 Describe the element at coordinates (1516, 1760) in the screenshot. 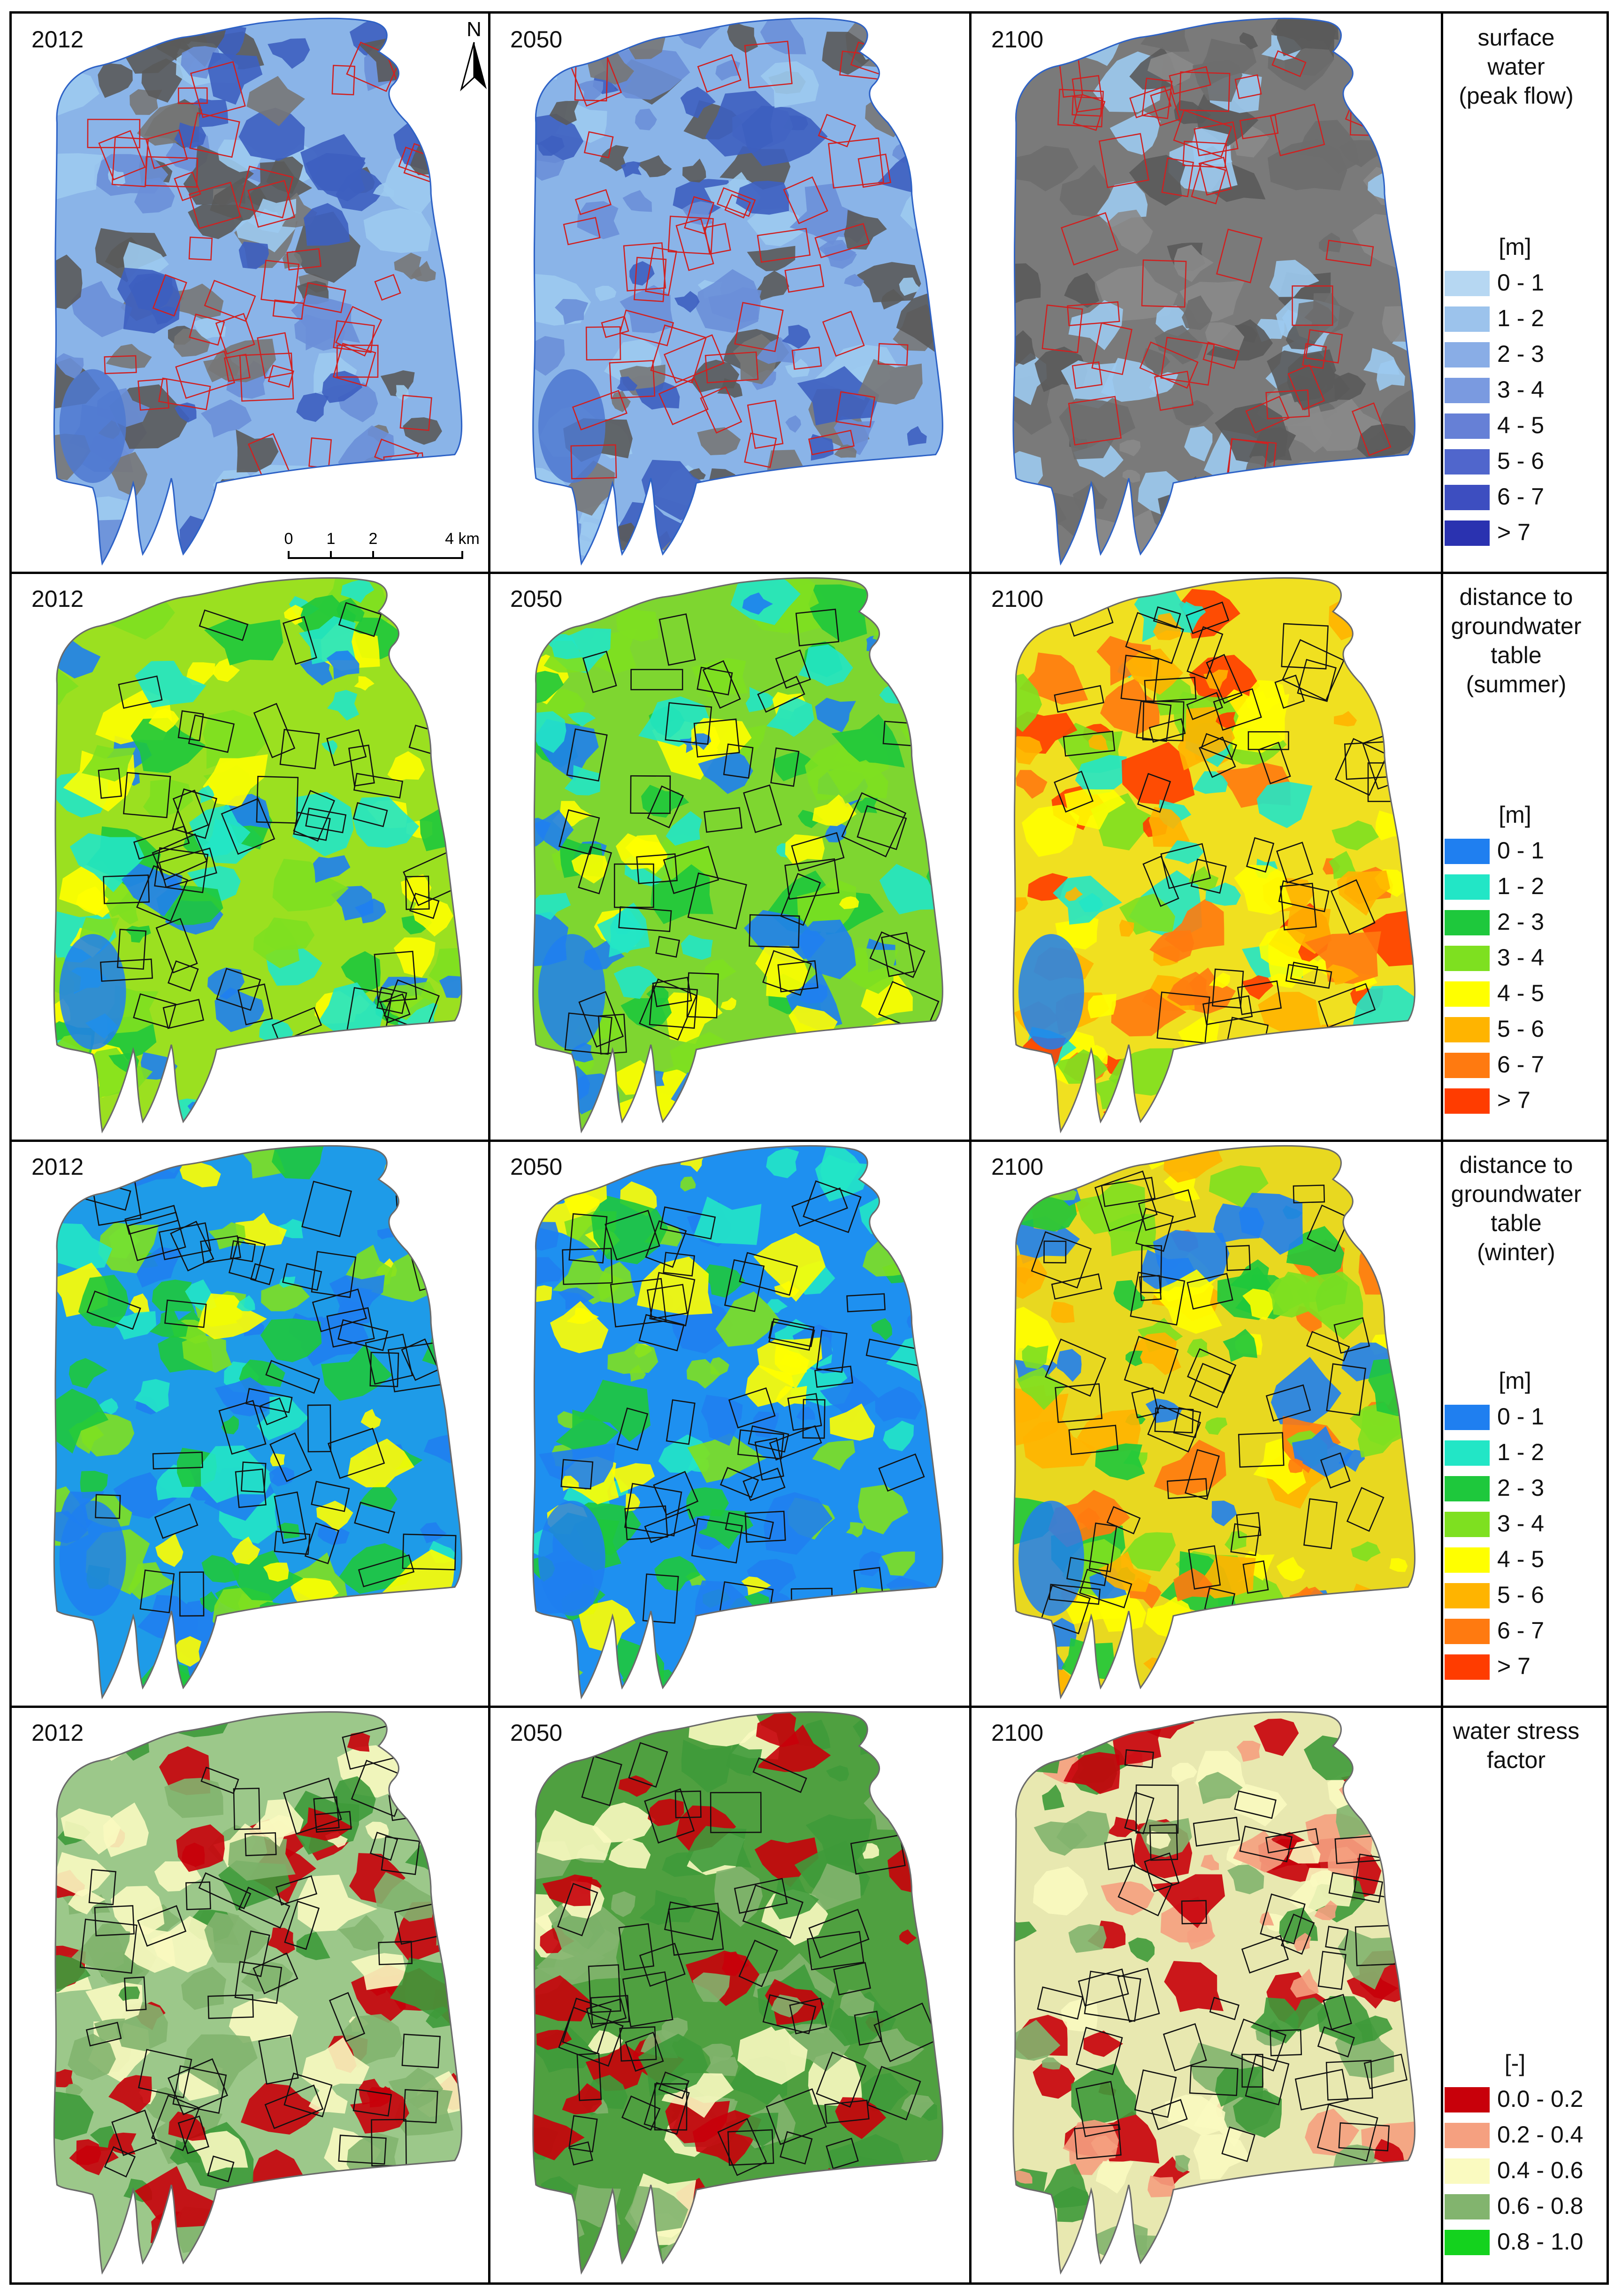

I see `legend-title-line: factor` at that location.